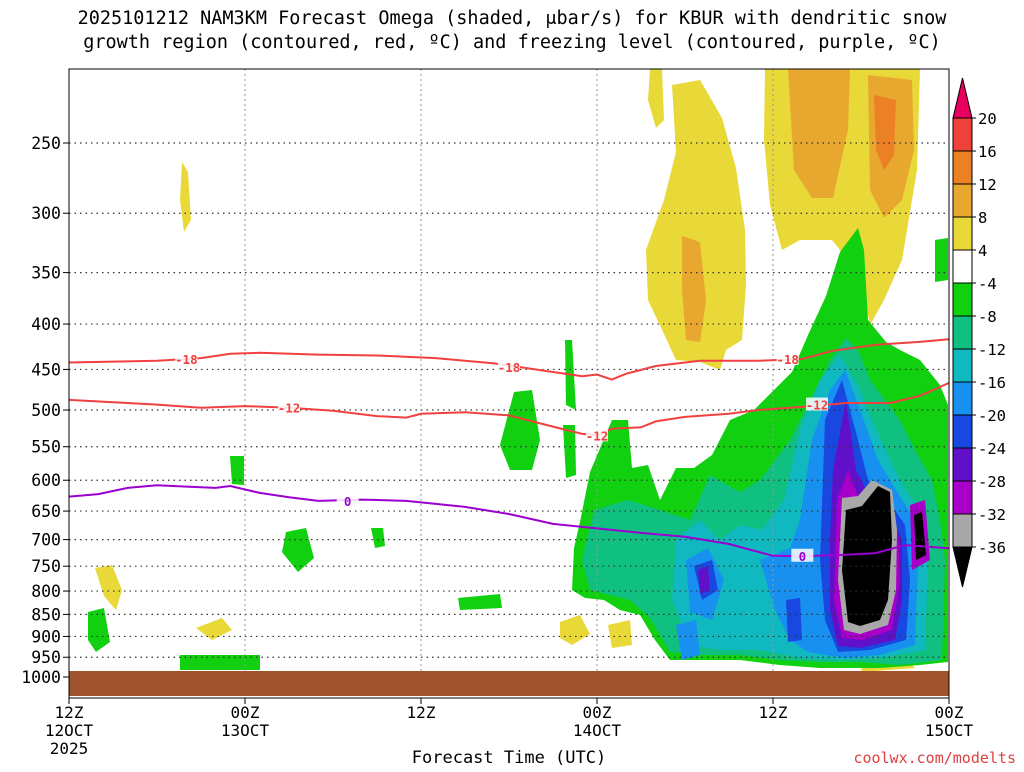 The image size is (1024, 772). I want to click on x-tick-date-label: 15OCT, so click(949, 730).